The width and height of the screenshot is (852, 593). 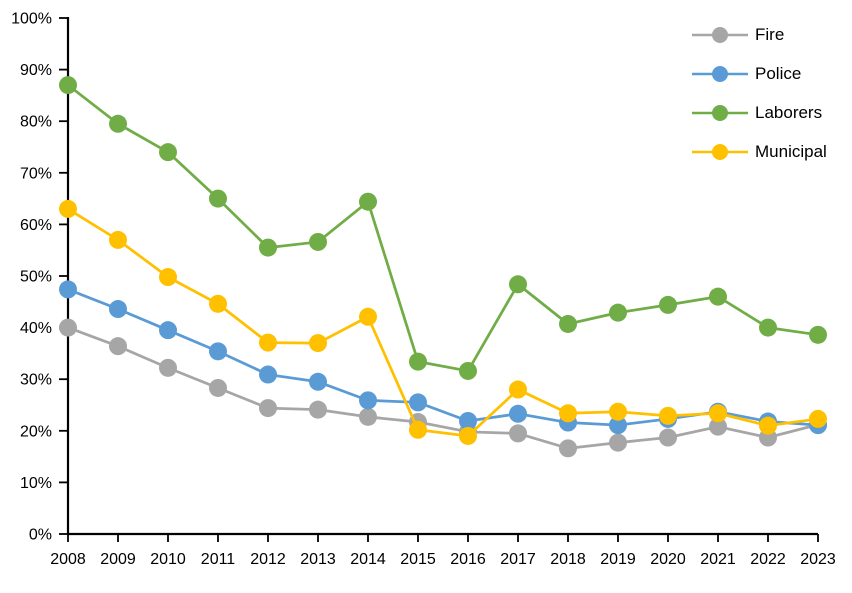 What do you see at coordinates (618, 442) in the screenshot?
I see `fire-data-point-2019` at bounding box center [618, 442].